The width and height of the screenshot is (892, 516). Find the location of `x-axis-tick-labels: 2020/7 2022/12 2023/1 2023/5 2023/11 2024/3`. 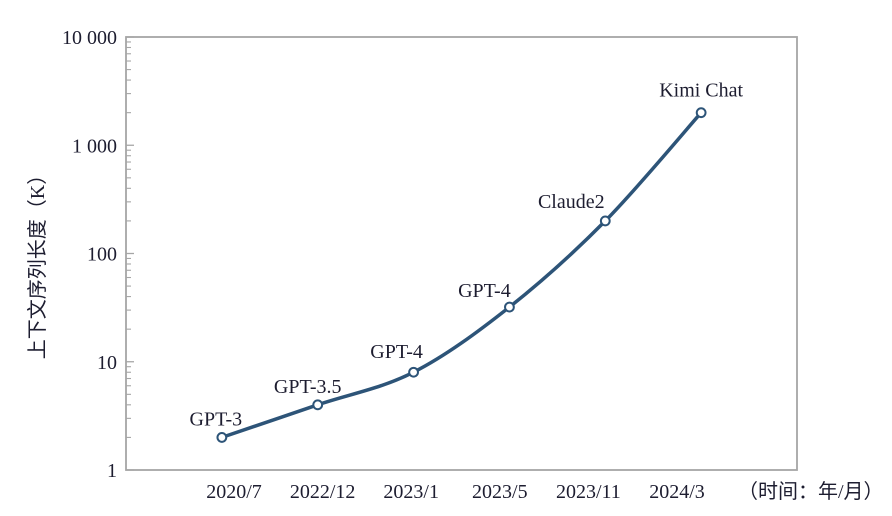

x-axis-tick-labels: 2020/7 2022/12 2023/1 2023/5 2023/11 2024/3 is located at coordinates (455, 492).